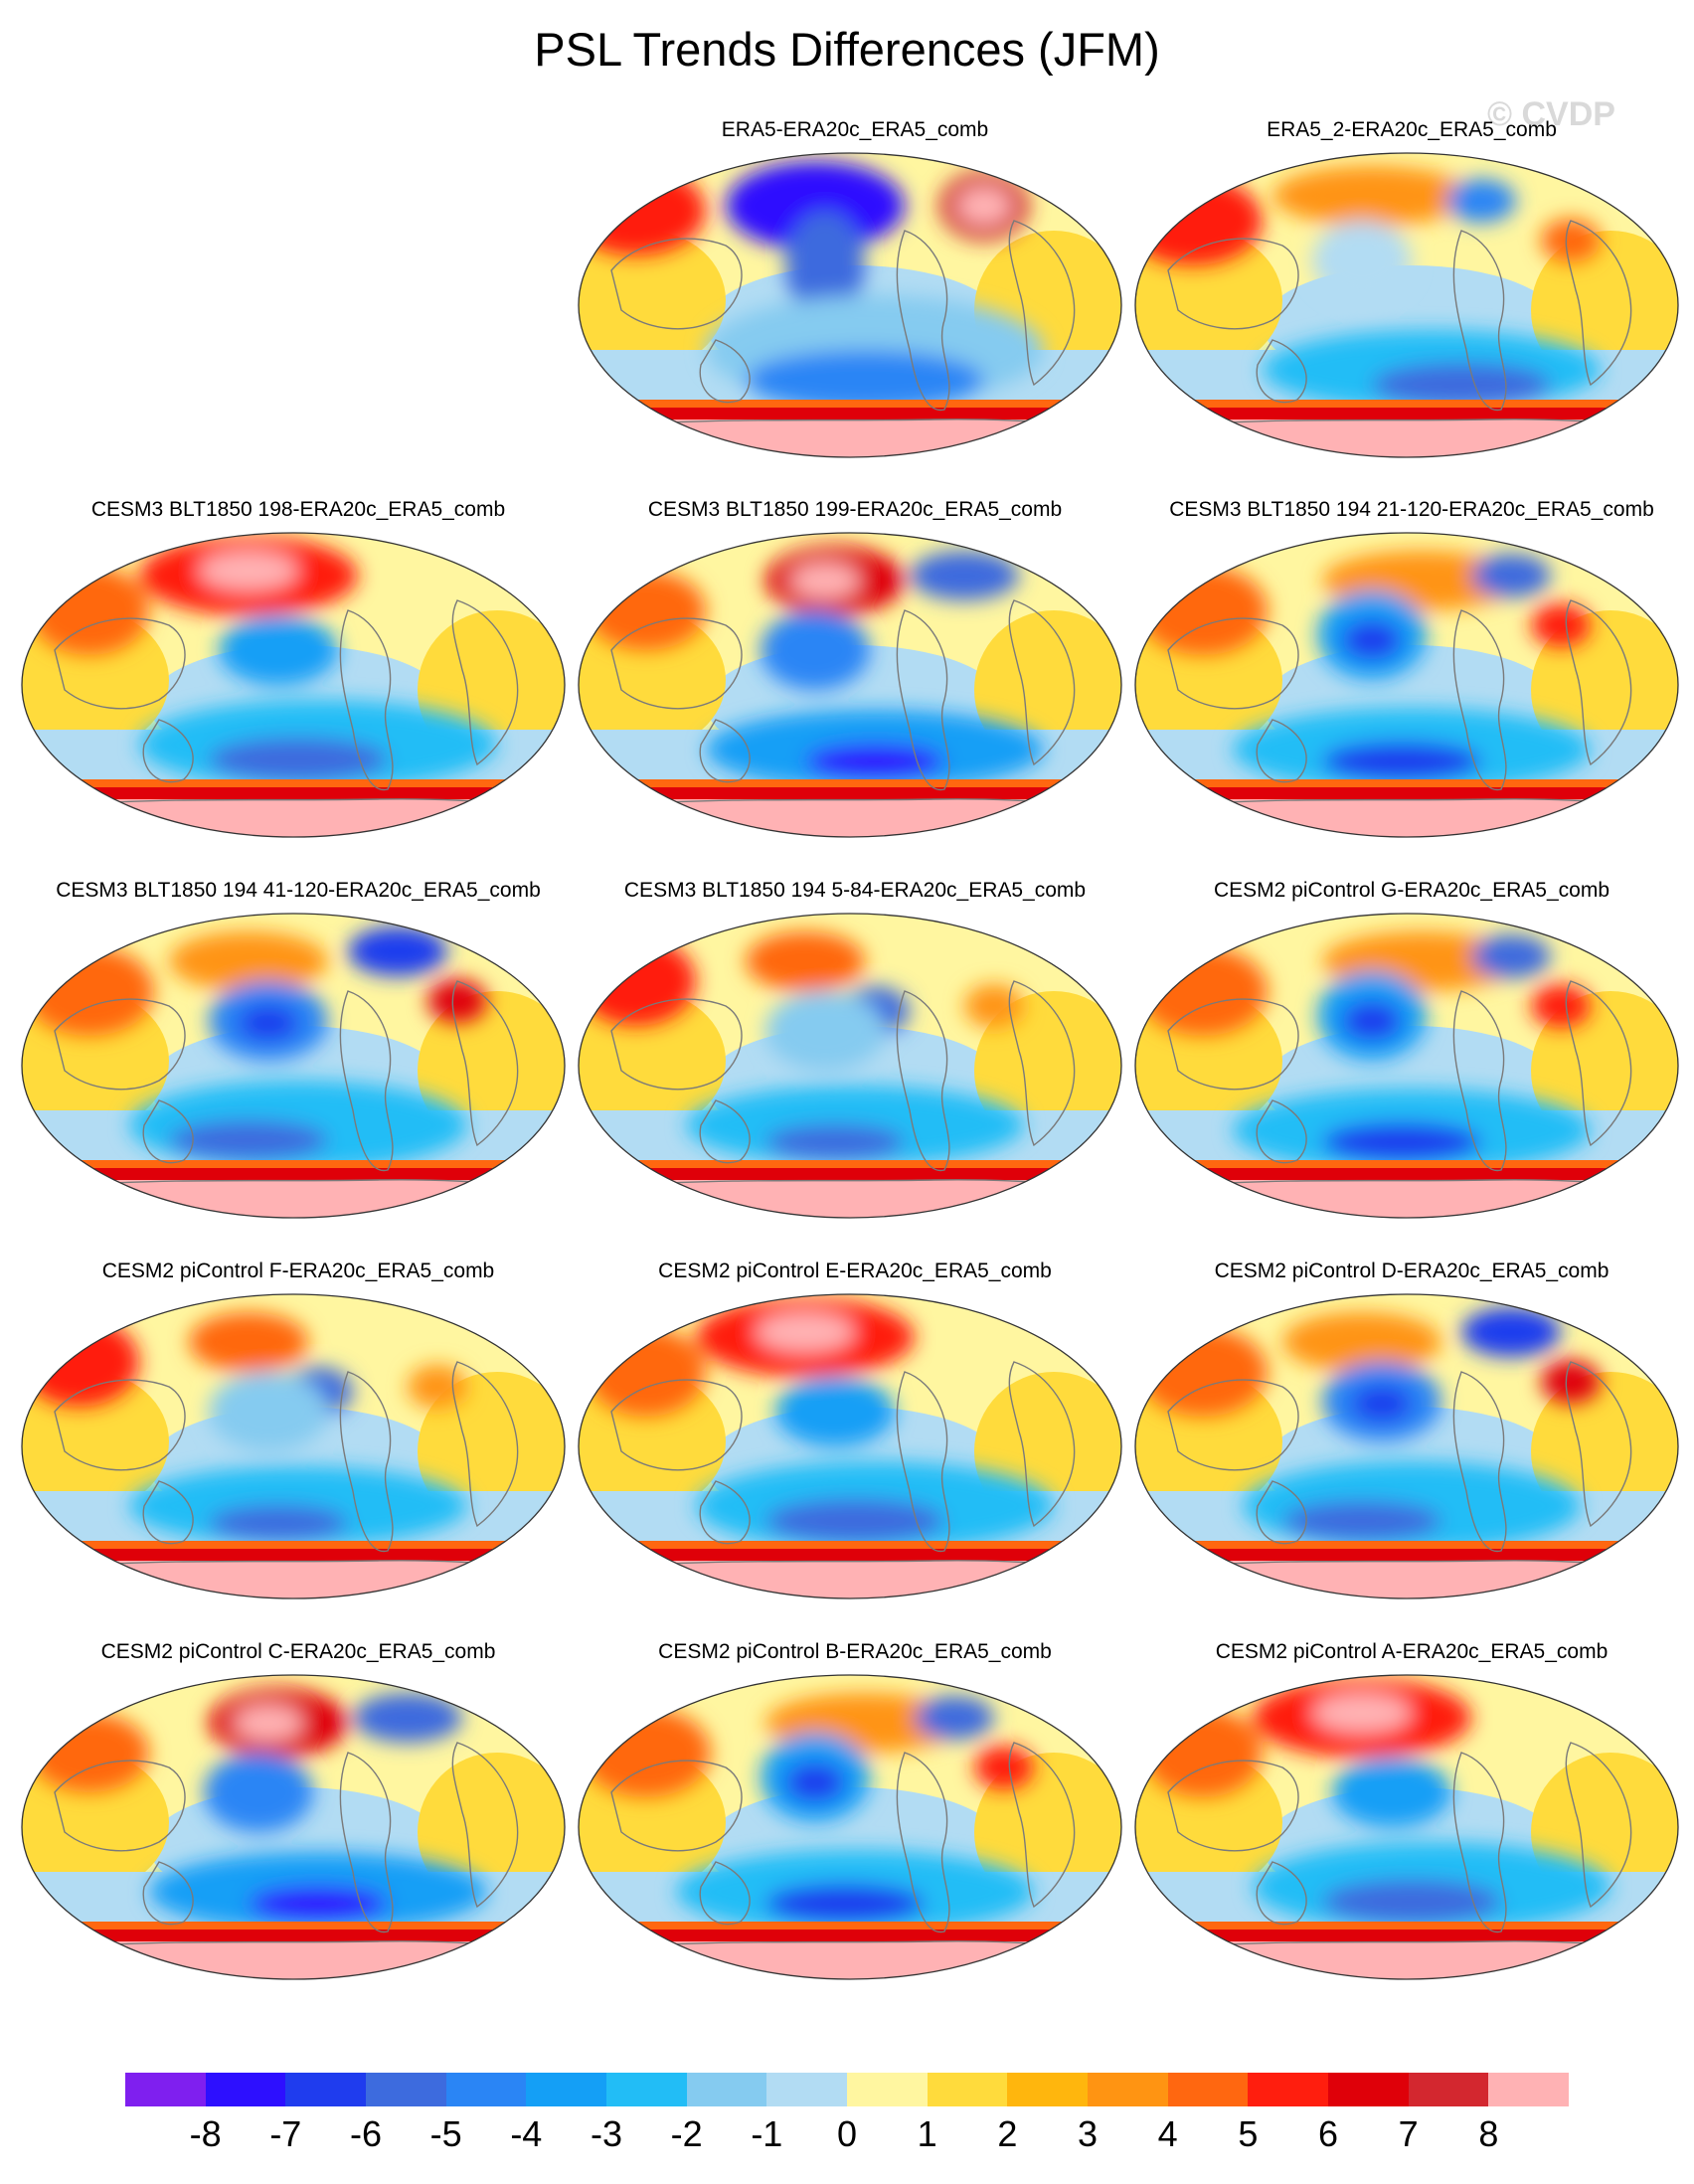 The image size is (1694, 2184). Describe the element at coordinates (606, 2133) in the screenshot. I see `colorbar-tick-label: -3` at that location.